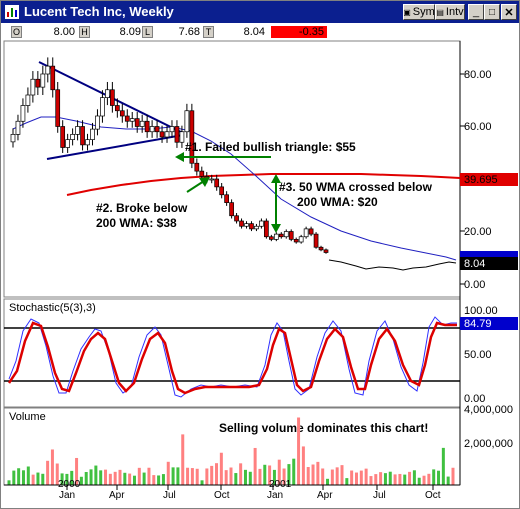 Image resolution: width=520 pixels, height=509 pixels. Describe the element at coordinates (263, 184) in the screenshot. I see `wma200-line` at that location.